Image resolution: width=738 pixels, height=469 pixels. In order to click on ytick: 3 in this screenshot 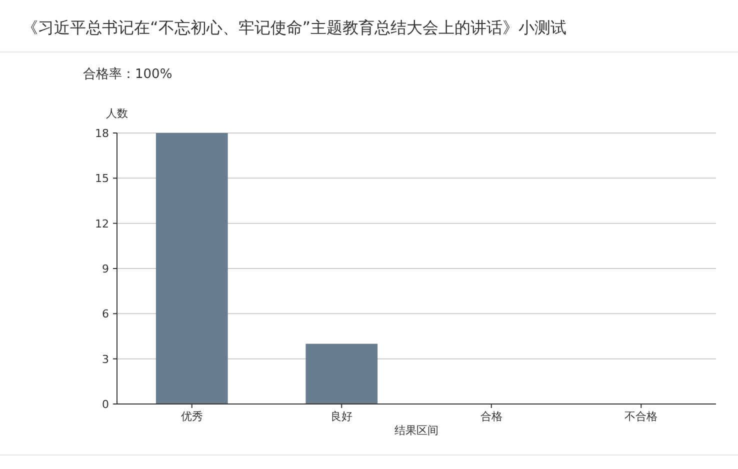, I will do `click(105, 359)`.